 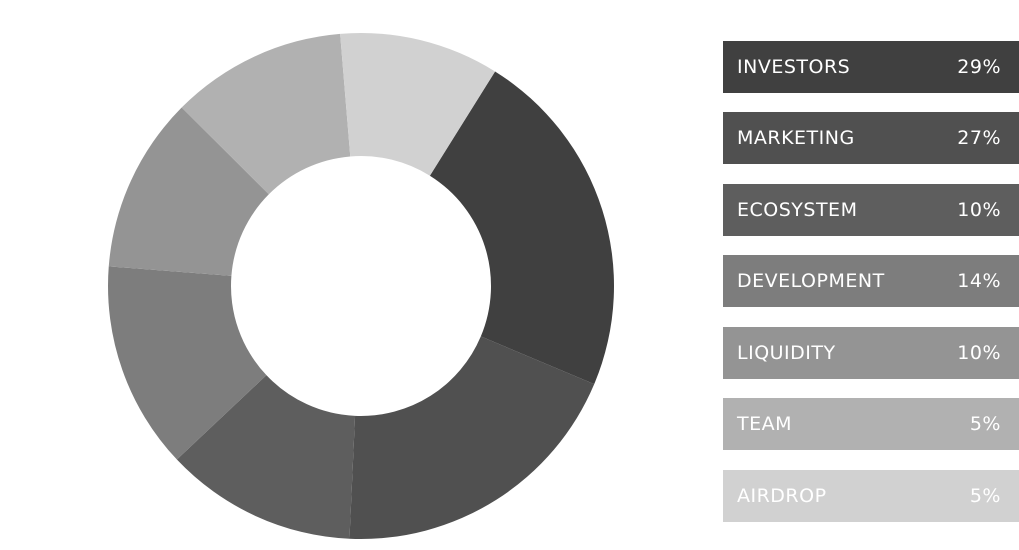 I want to click on legend-item-development: DEVELOPMENT 14%, so click(x=871, y=281).